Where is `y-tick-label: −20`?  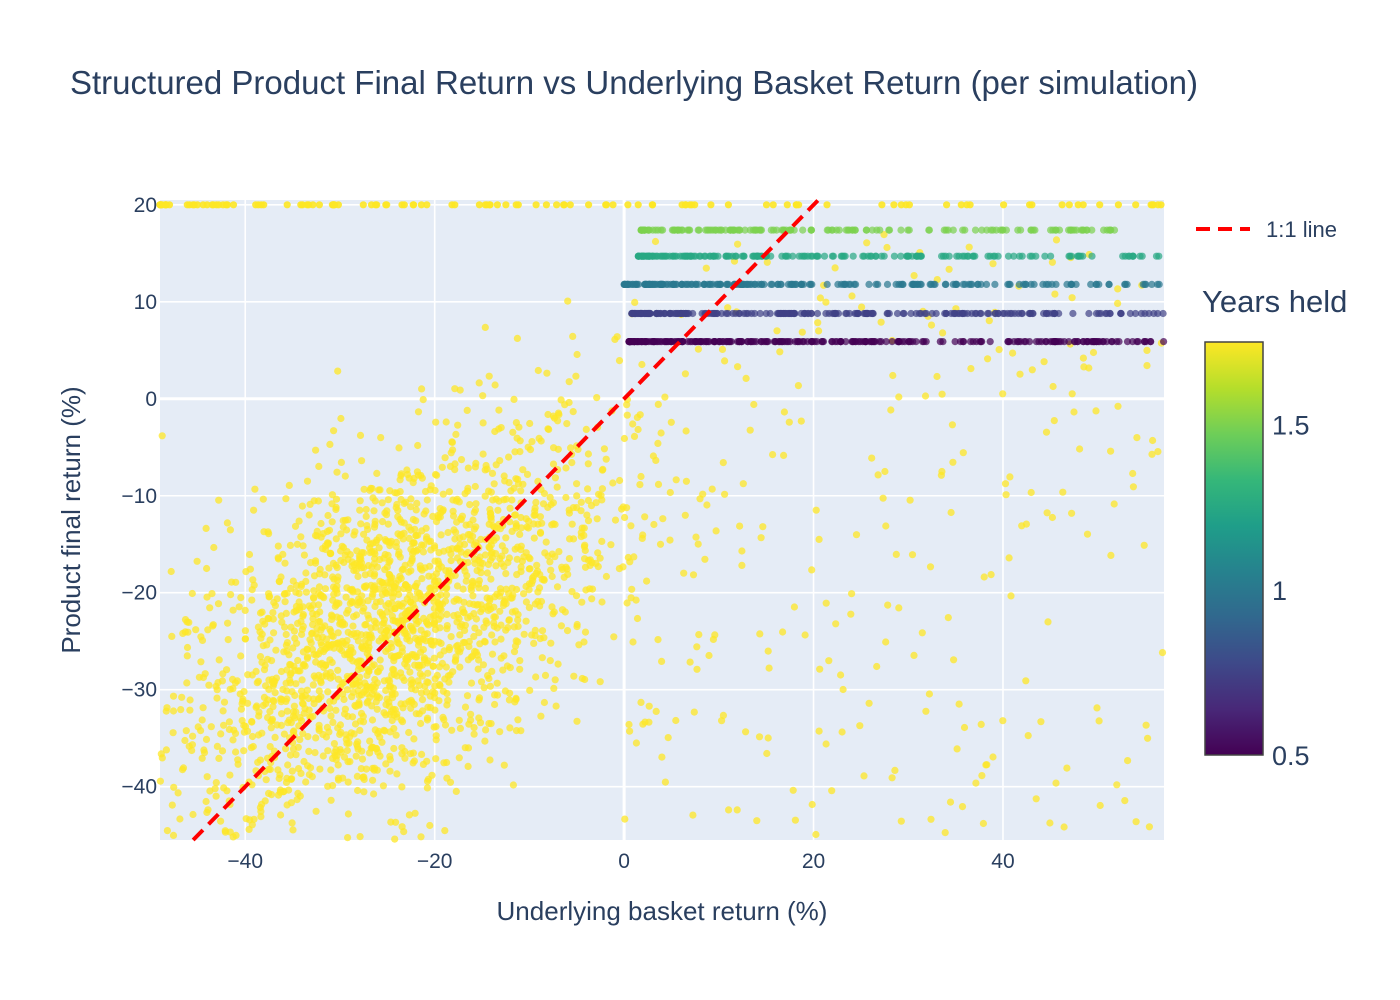 y-tick-label: −20 is located at coordinates (139, 593).